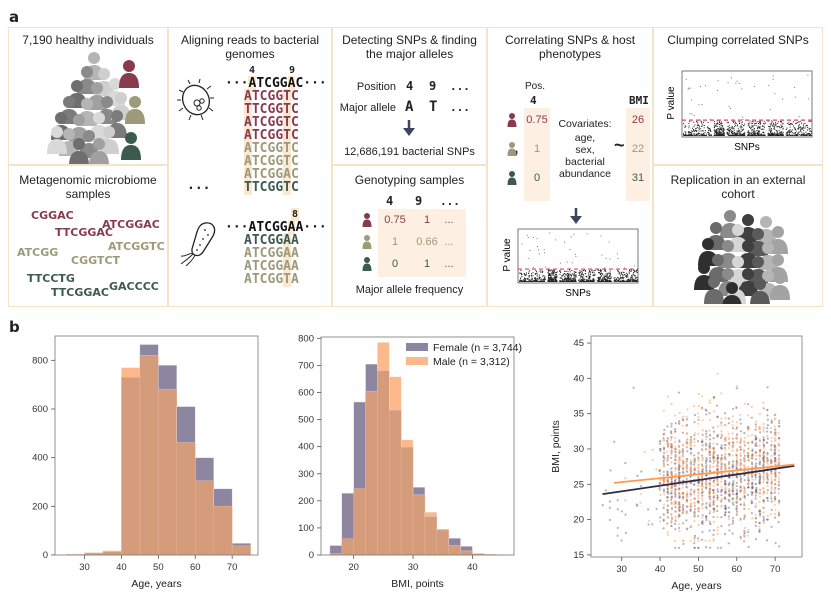 The height and width of the screenshot is (600, 831). I want to click on position-9: 9, so click(292, 70).